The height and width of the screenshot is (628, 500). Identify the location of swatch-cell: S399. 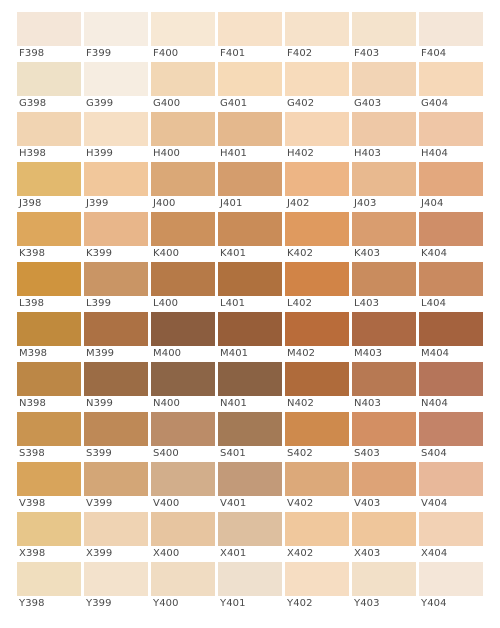
(116, 437).